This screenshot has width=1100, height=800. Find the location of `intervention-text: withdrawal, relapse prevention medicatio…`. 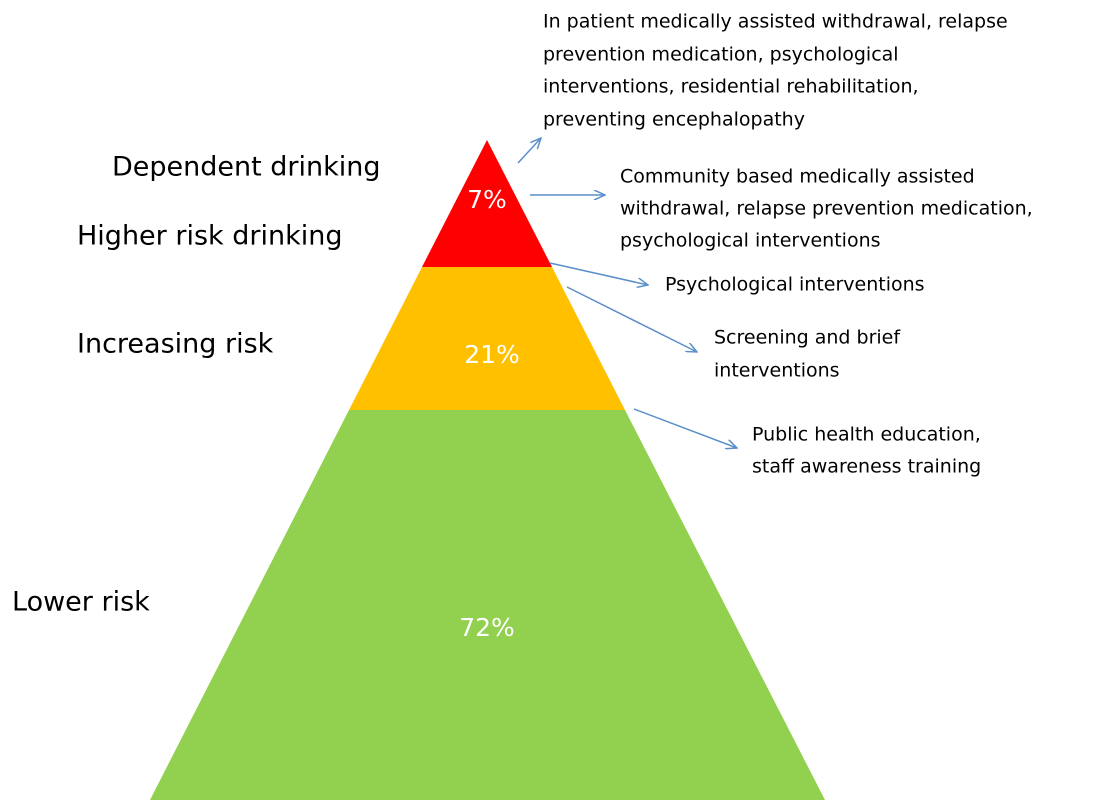

intervention-text: withdrawal, relapse prevention medicatio… is located at coordinates (826, 209).